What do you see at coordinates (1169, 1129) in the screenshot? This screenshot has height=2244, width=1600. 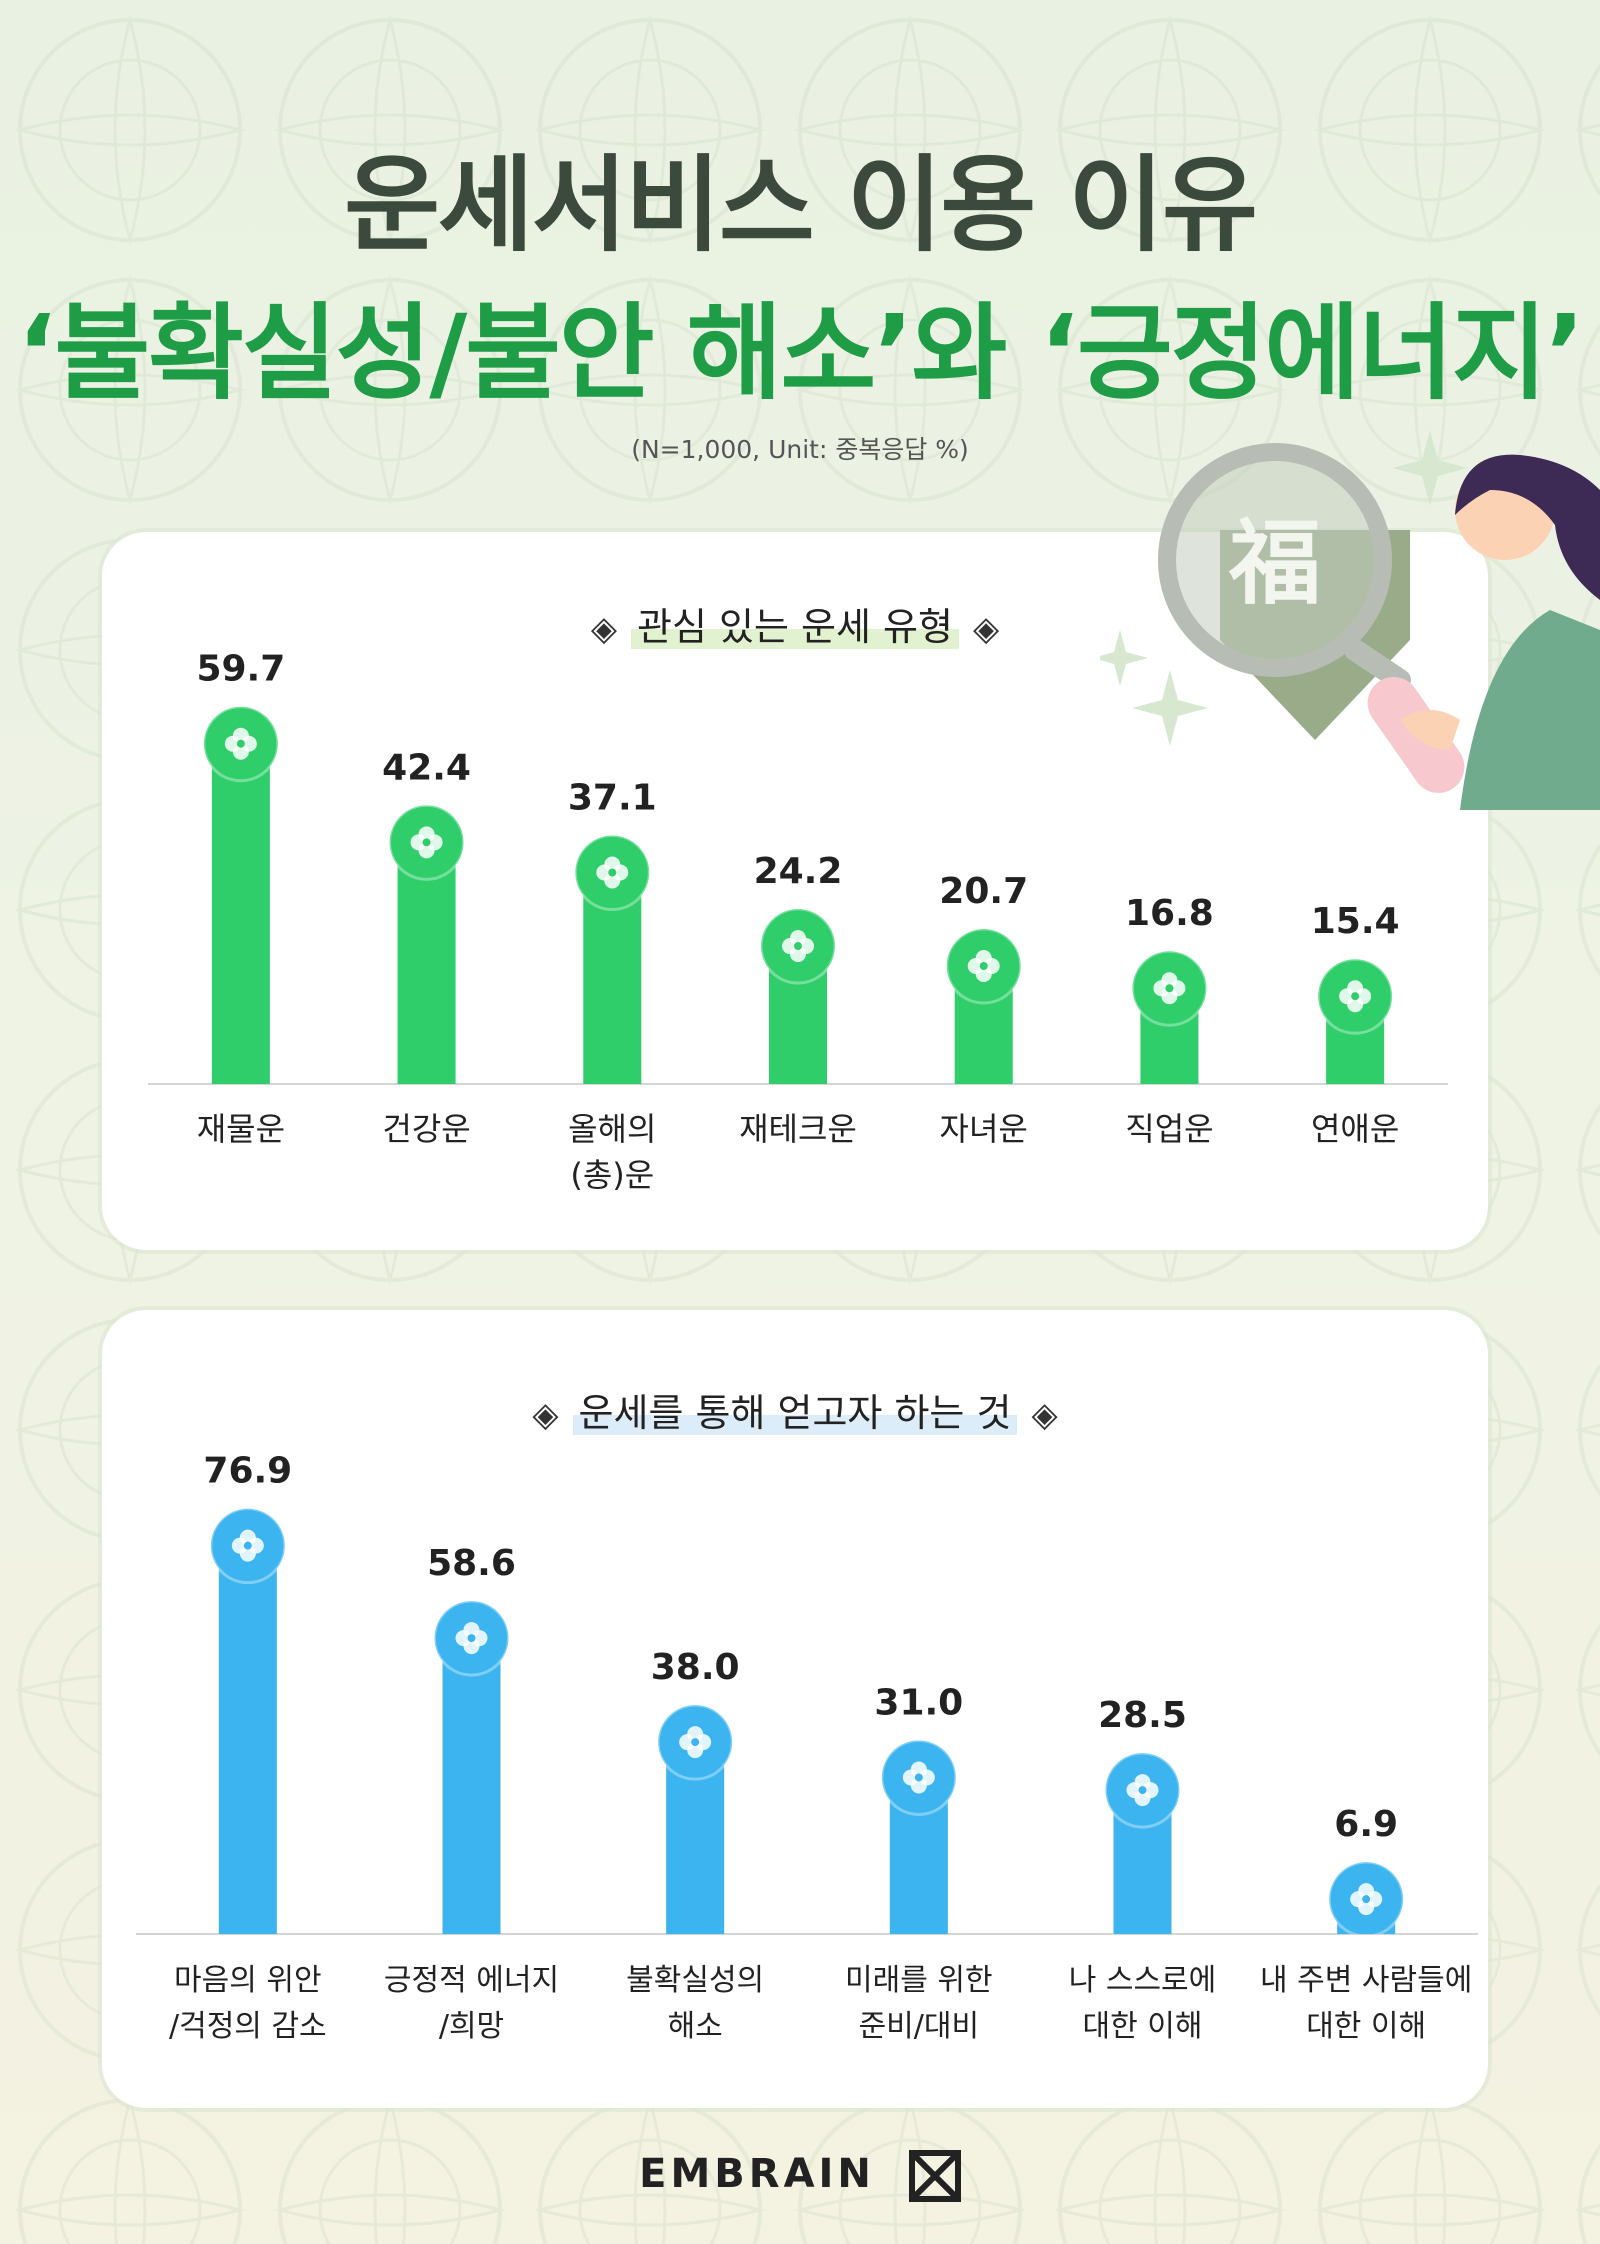 I see `category-label: 직업운` at bounding box center [1169, 1129].